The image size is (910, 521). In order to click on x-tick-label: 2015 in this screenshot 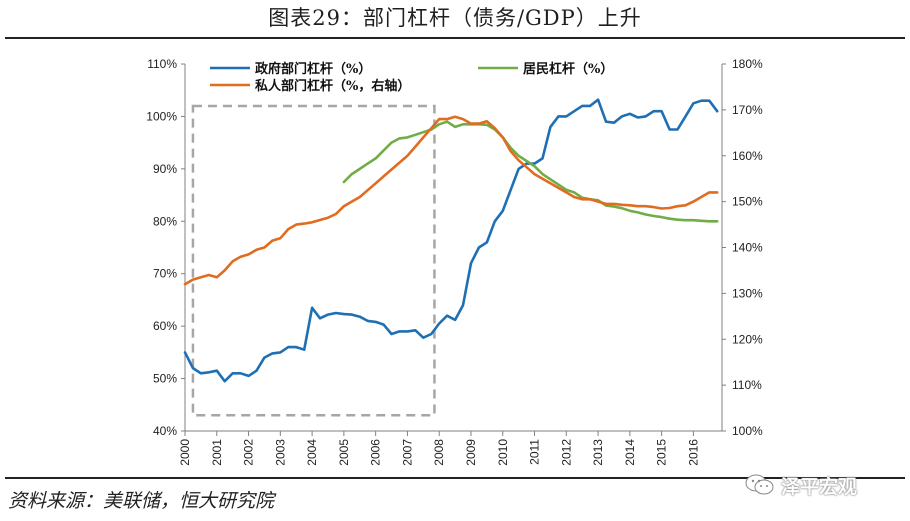, I will do `click(662, 452)`.